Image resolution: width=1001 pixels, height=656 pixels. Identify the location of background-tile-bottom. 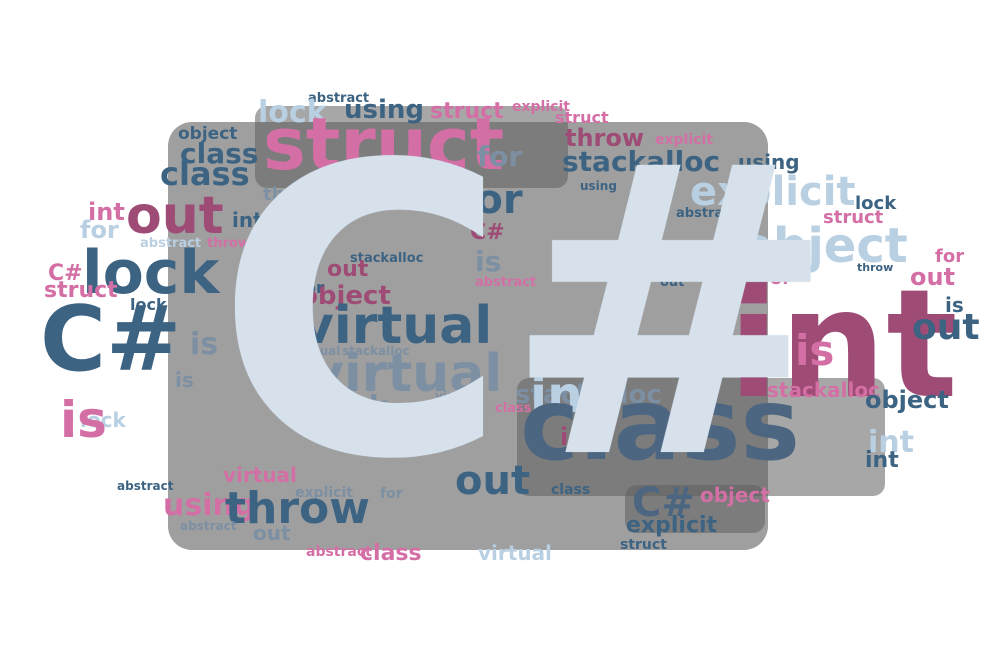
(695, 509).